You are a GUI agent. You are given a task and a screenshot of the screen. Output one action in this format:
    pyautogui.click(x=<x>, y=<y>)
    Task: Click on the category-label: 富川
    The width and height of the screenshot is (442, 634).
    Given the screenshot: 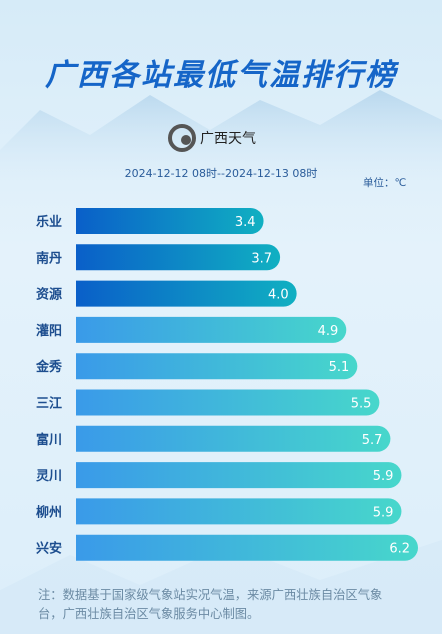 What is the action you would take?
    pyautogui.click(x=49, y=440)
    